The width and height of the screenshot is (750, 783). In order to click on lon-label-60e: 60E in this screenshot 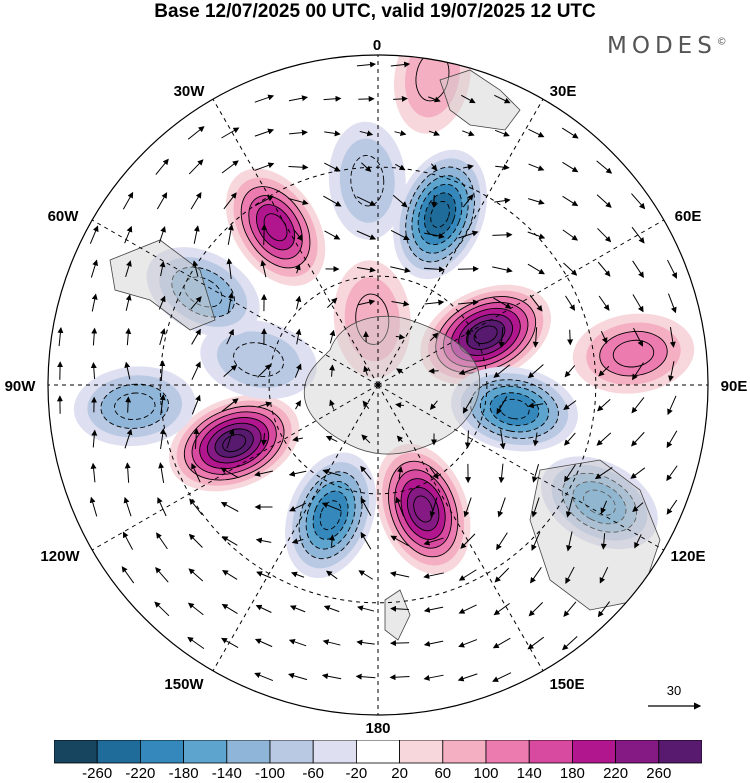, I will do `click(688, 216)`.